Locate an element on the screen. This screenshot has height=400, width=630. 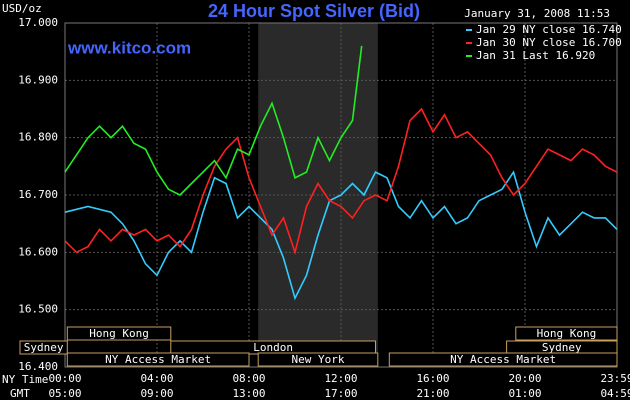
y-tick-label: 16.600 is located at coordinates (38, 251).